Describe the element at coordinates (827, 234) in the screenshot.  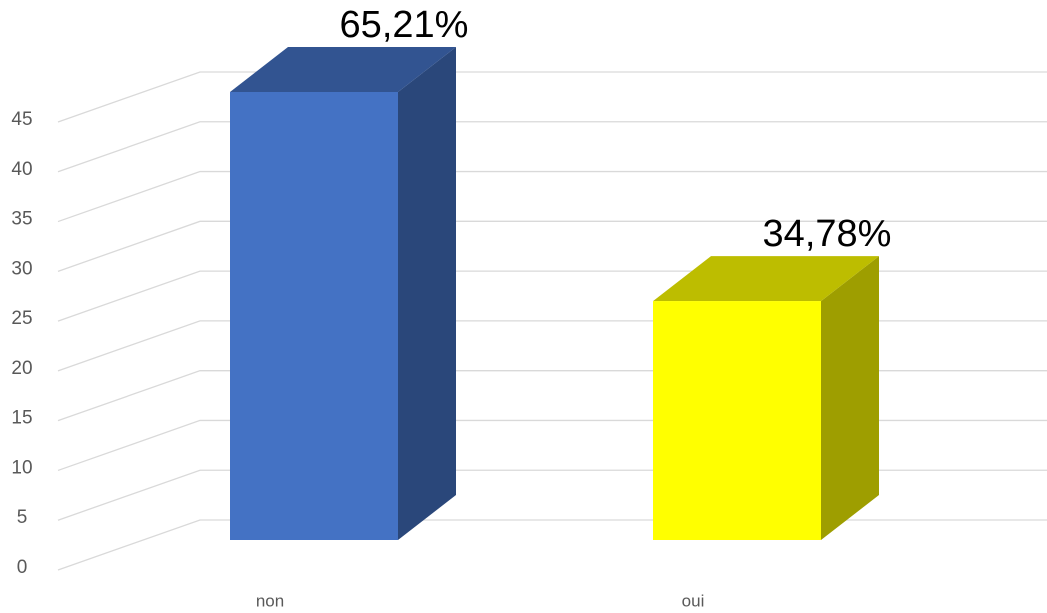
I see `value-label: 34,78%` at that location.